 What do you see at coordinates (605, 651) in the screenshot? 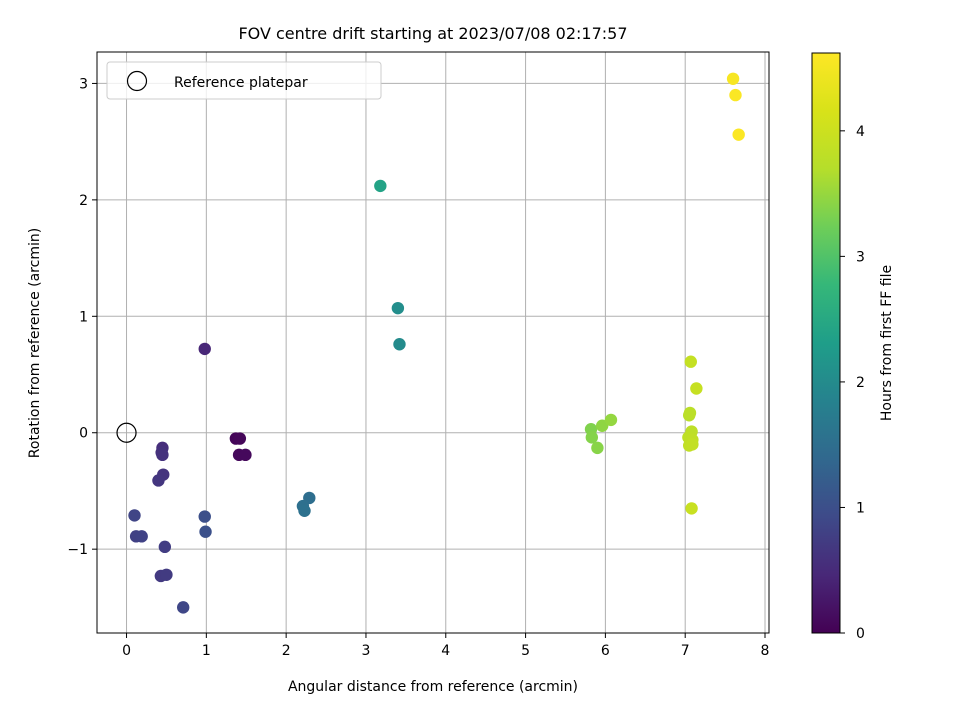
I see `x-tick-label: 6` at bounding box center [605, 651].